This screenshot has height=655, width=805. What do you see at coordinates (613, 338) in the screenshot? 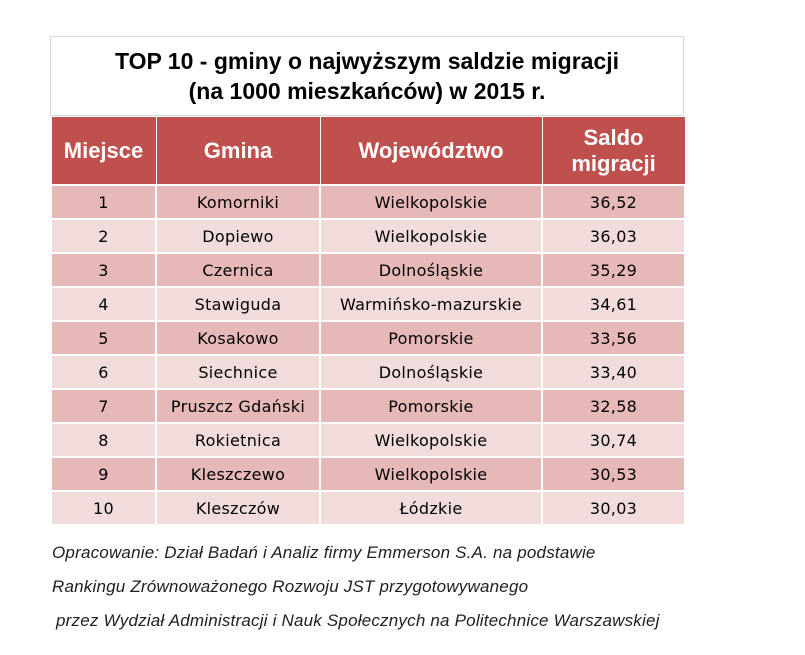
I see `cell-saldo: 33,56` at bounding box center [613, 338].